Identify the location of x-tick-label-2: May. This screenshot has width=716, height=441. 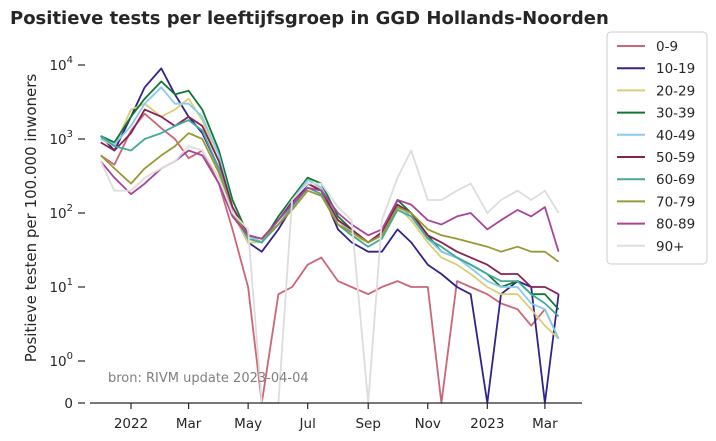
(248, 424).